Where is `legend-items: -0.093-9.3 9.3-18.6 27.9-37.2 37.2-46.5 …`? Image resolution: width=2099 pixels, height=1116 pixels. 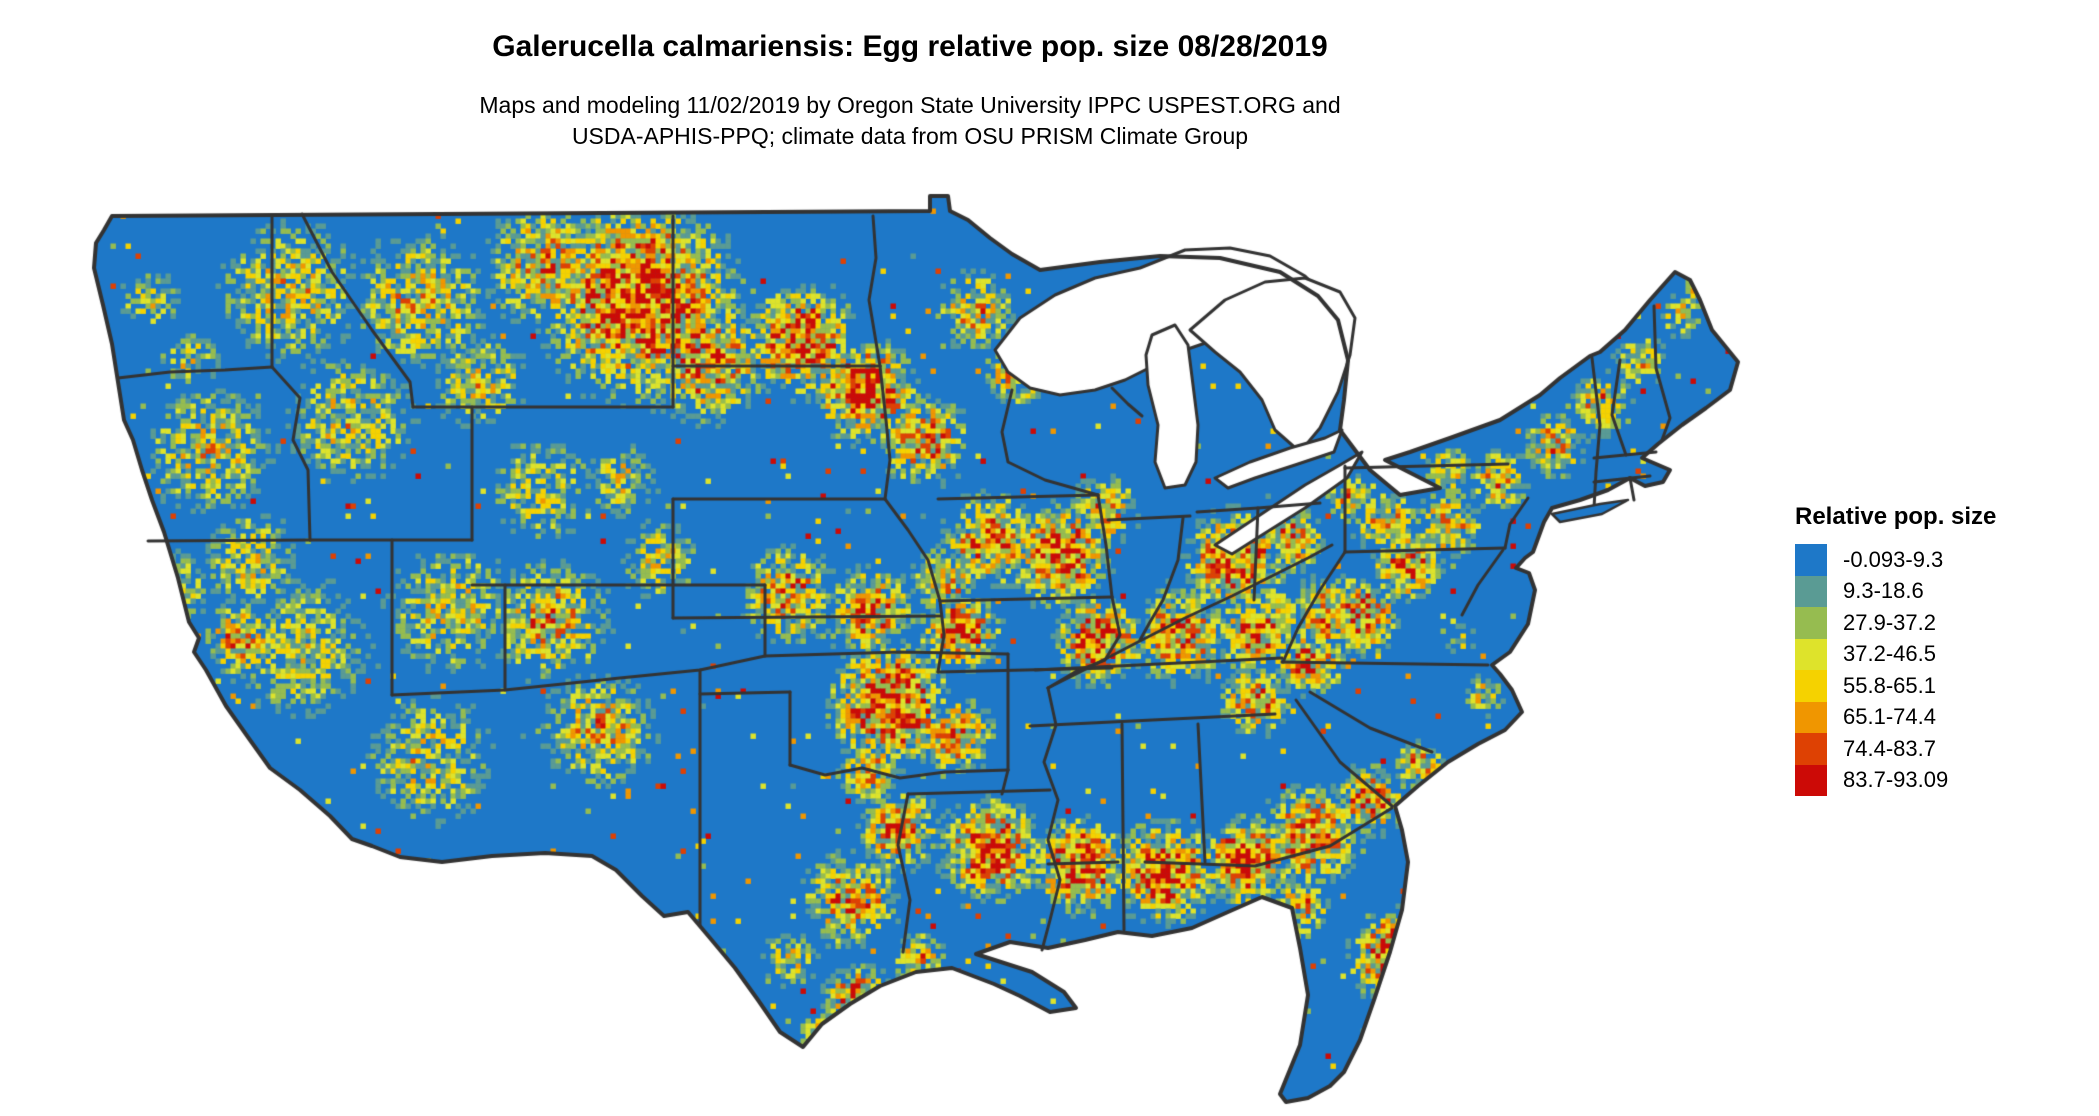 legend-items: -0.093-9.3 9.3-18.6 27.9-37.2 37.2-46.5 … is located at coordinates (1945, 670).